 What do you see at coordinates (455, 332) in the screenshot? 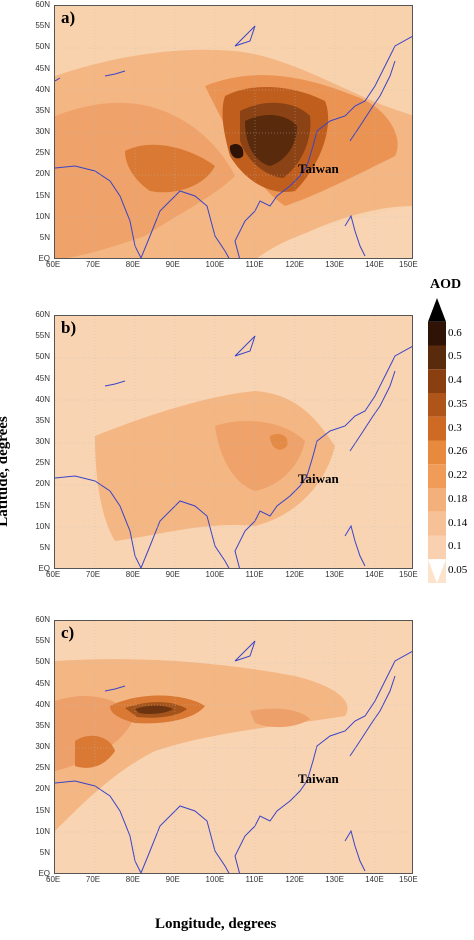
I see `colorbar-level-label: 0.6` at bounding box center [455, 332].